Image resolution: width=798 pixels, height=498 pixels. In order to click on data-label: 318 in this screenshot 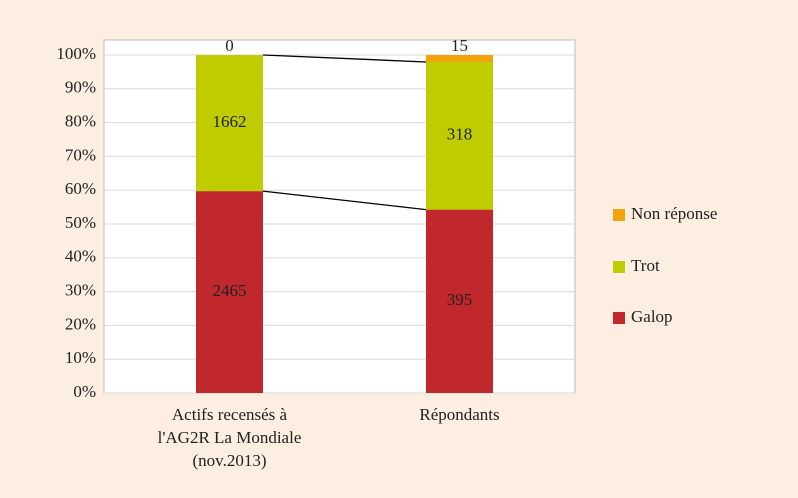, I will do `click(460, 134)`.